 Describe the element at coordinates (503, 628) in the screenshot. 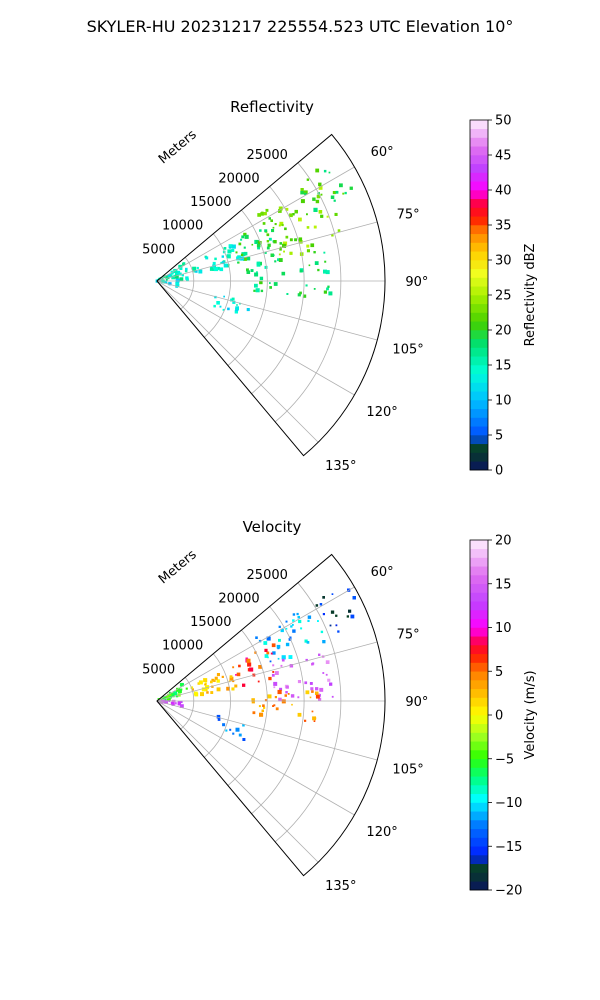

I see `colorbar-tick-label: 10` at that location.